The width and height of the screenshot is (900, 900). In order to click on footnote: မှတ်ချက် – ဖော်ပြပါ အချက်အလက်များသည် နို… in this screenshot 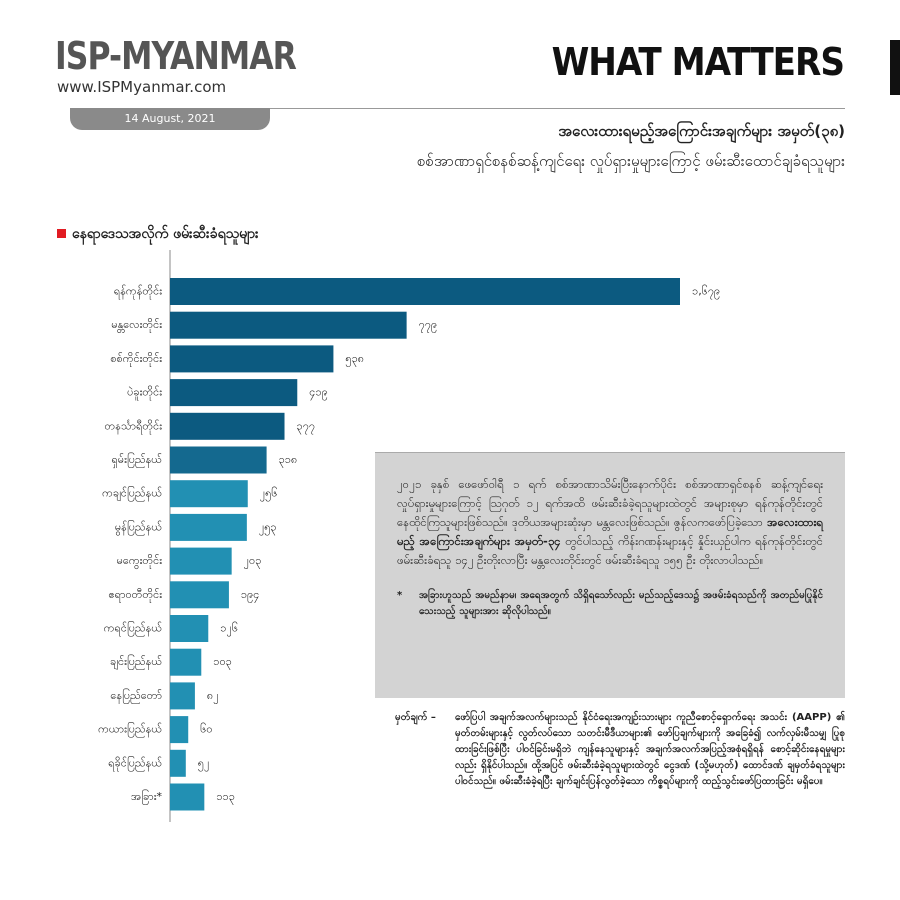, I will do `click(620, 750)`.